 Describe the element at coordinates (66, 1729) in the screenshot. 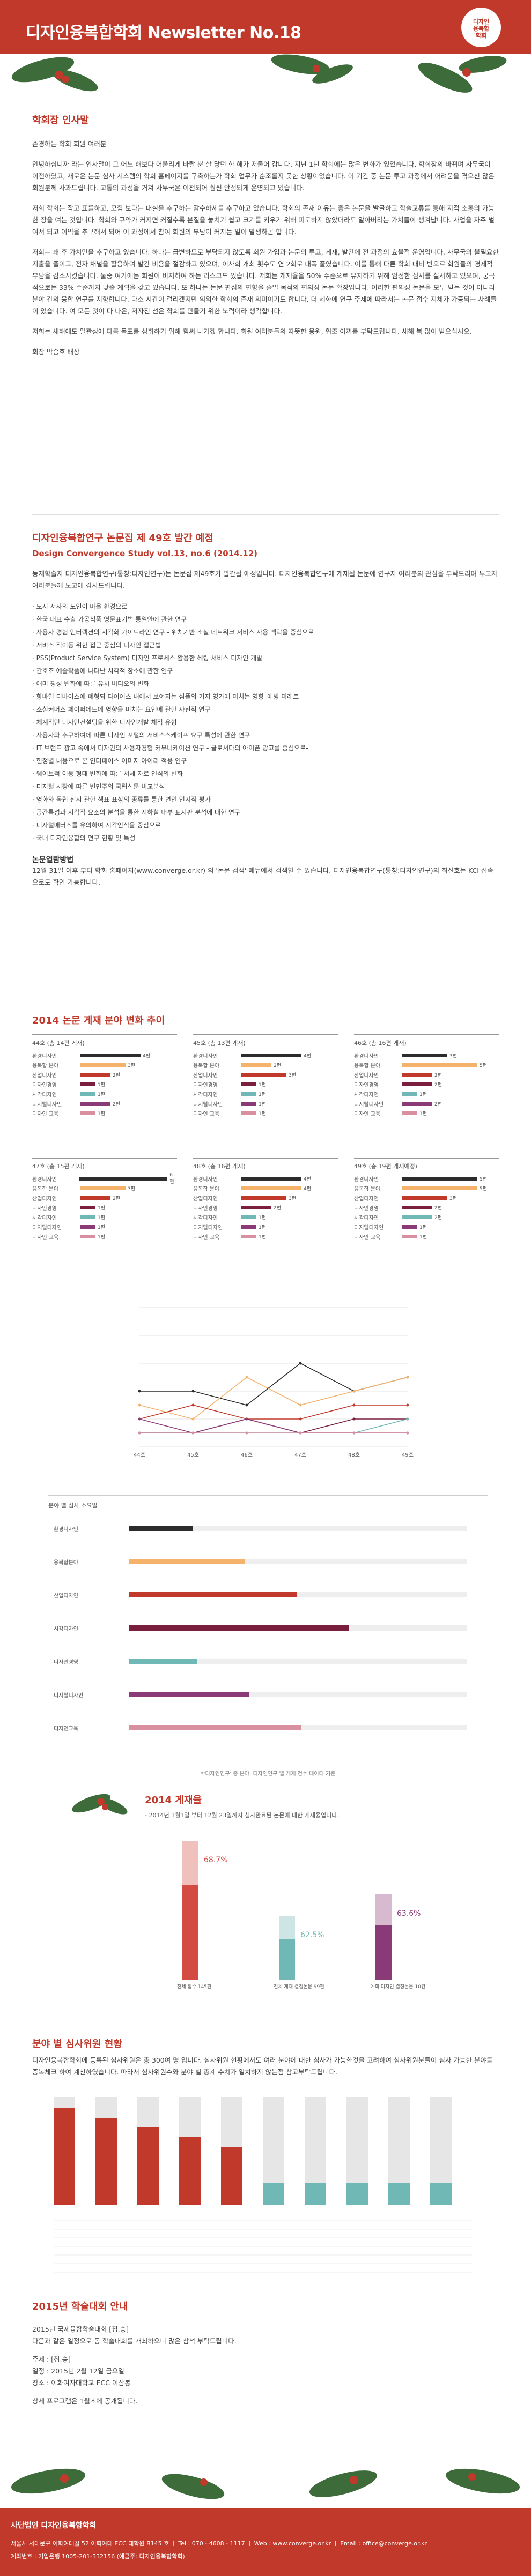

I see `hbar-label: 디자인교육` at that location.